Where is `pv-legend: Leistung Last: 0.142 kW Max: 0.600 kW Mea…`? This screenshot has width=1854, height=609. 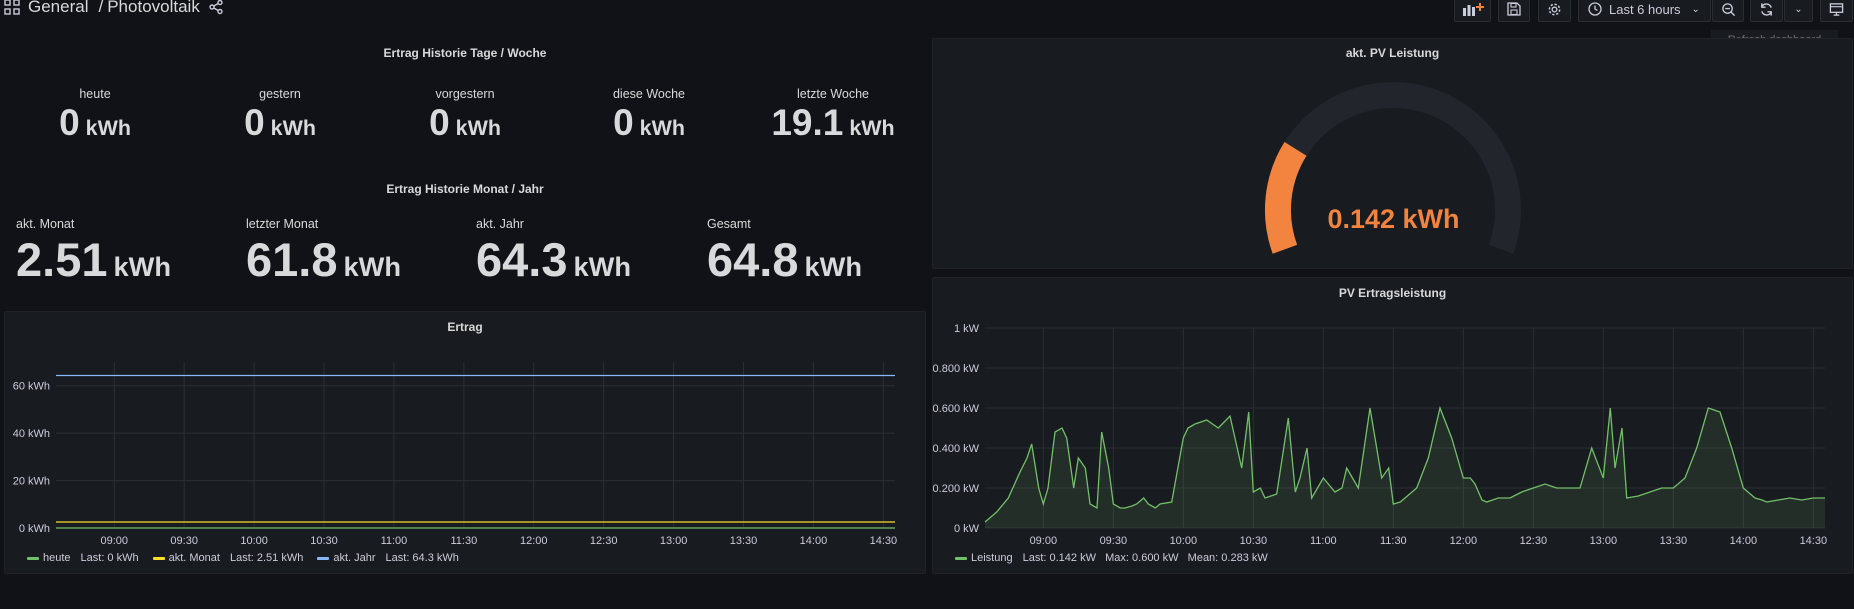
pv-legend: Leistung Last: 0.142 kW Max: 0.600 kW Mea… is located at coordinates (1114, 558).